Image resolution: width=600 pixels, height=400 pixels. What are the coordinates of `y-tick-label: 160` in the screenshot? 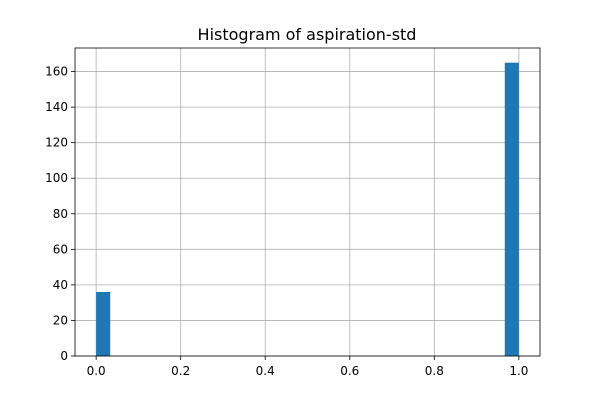 It's located at (56, 72).